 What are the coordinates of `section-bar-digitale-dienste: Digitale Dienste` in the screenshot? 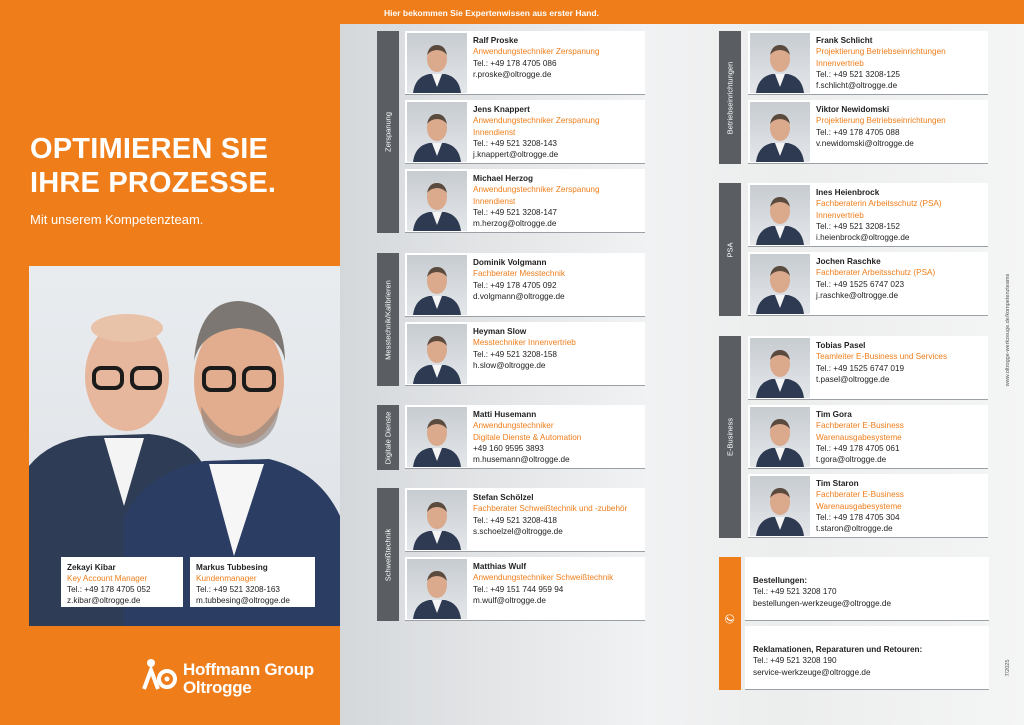 It's located at (388, 437).